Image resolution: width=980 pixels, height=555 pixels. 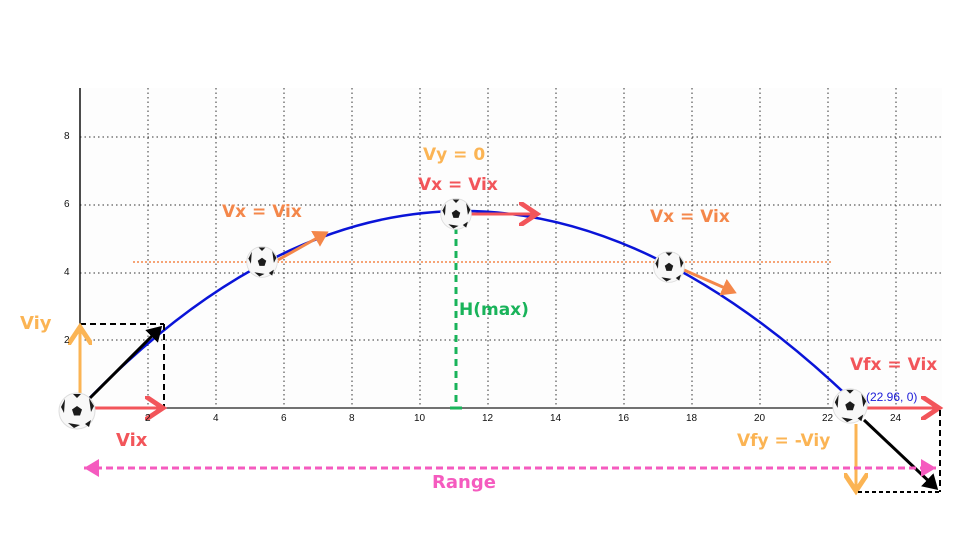 I want to click on vf-resultant-arrow, so click(x=900, y=454).